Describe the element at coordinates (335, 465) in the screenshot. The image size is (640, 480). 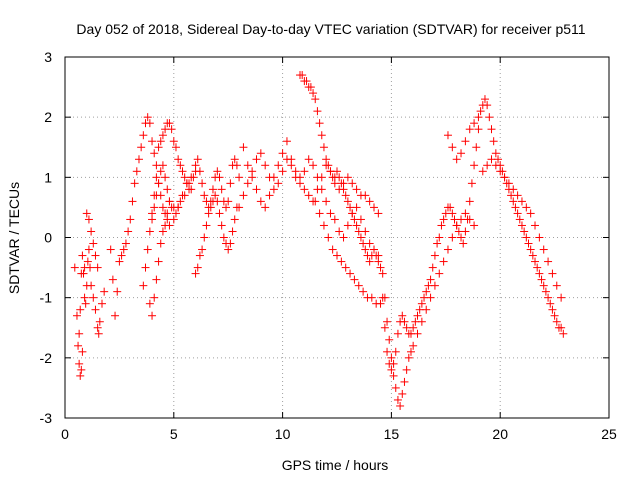
I see `x-axis-title: GPS time / hours` at that location.